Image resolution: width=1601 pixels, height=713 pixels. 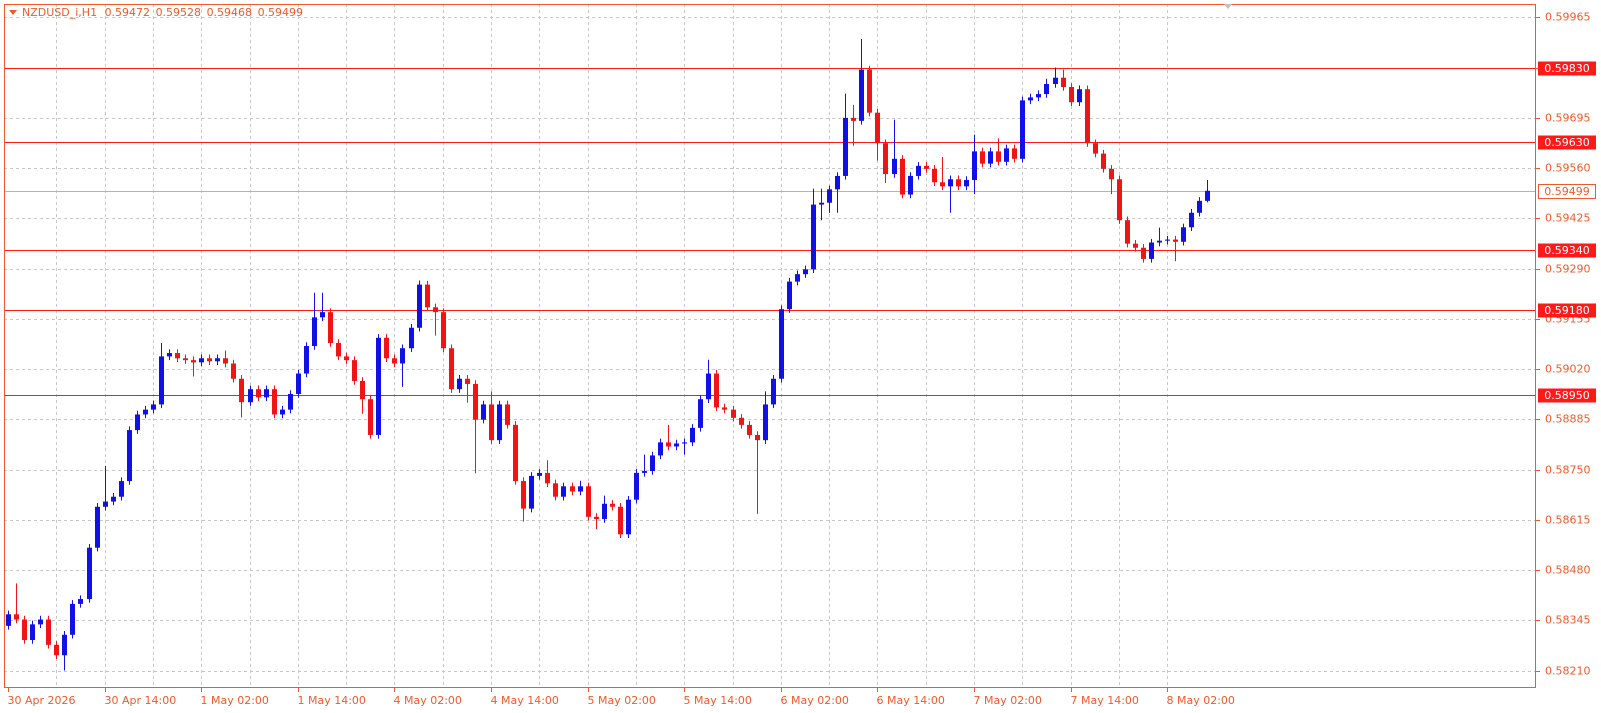 What do you see at coordinates (428, 700) in the screenshot?
I see `x-tick-label: 4 May 02:00` at bounding box center [428, 700].